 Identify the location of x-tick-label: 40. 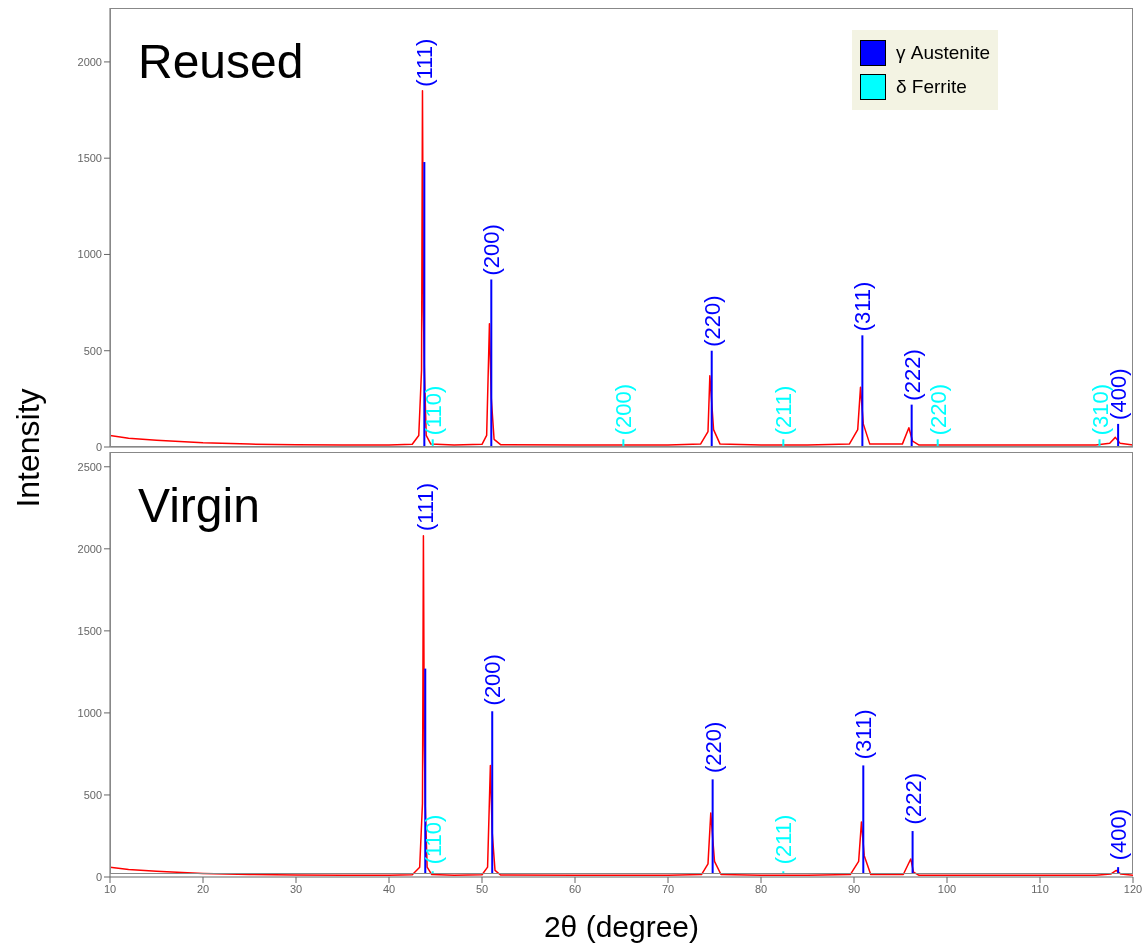
(389, 888).